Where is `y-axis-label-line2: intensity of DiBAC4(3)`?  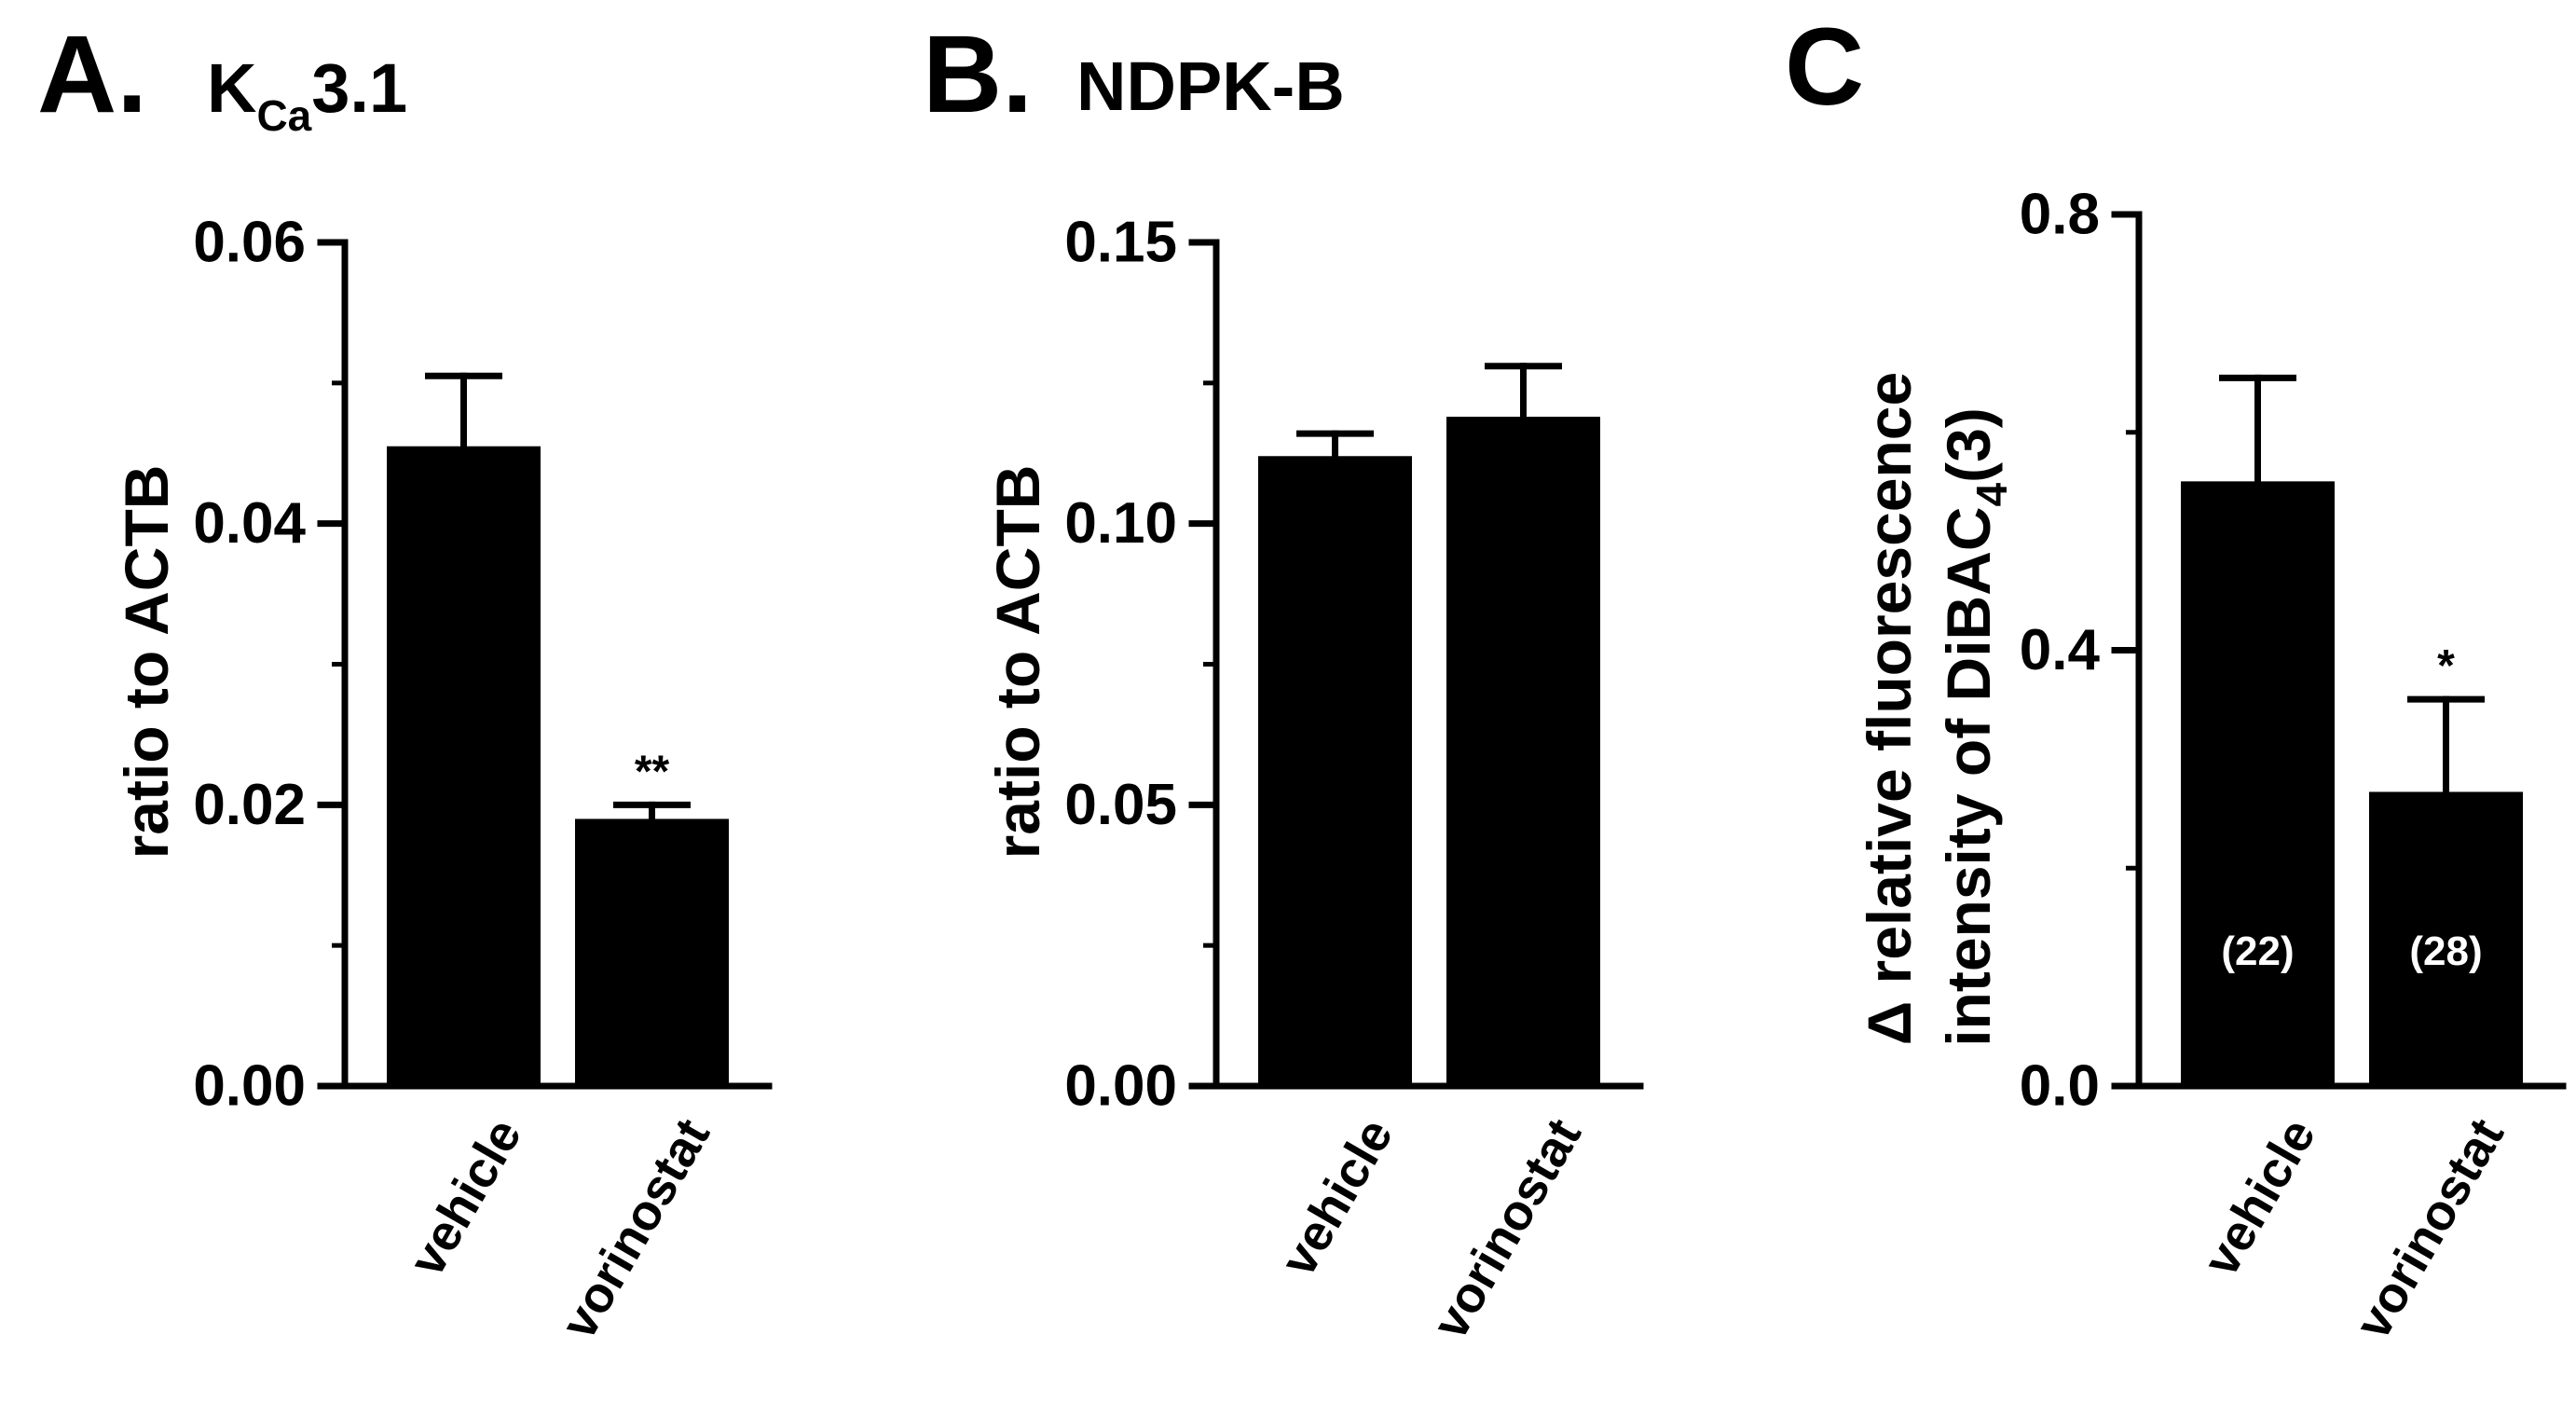
y-axis-label-line2: intensity of DiBAC4(3) is located at coordinates (1975, 727).